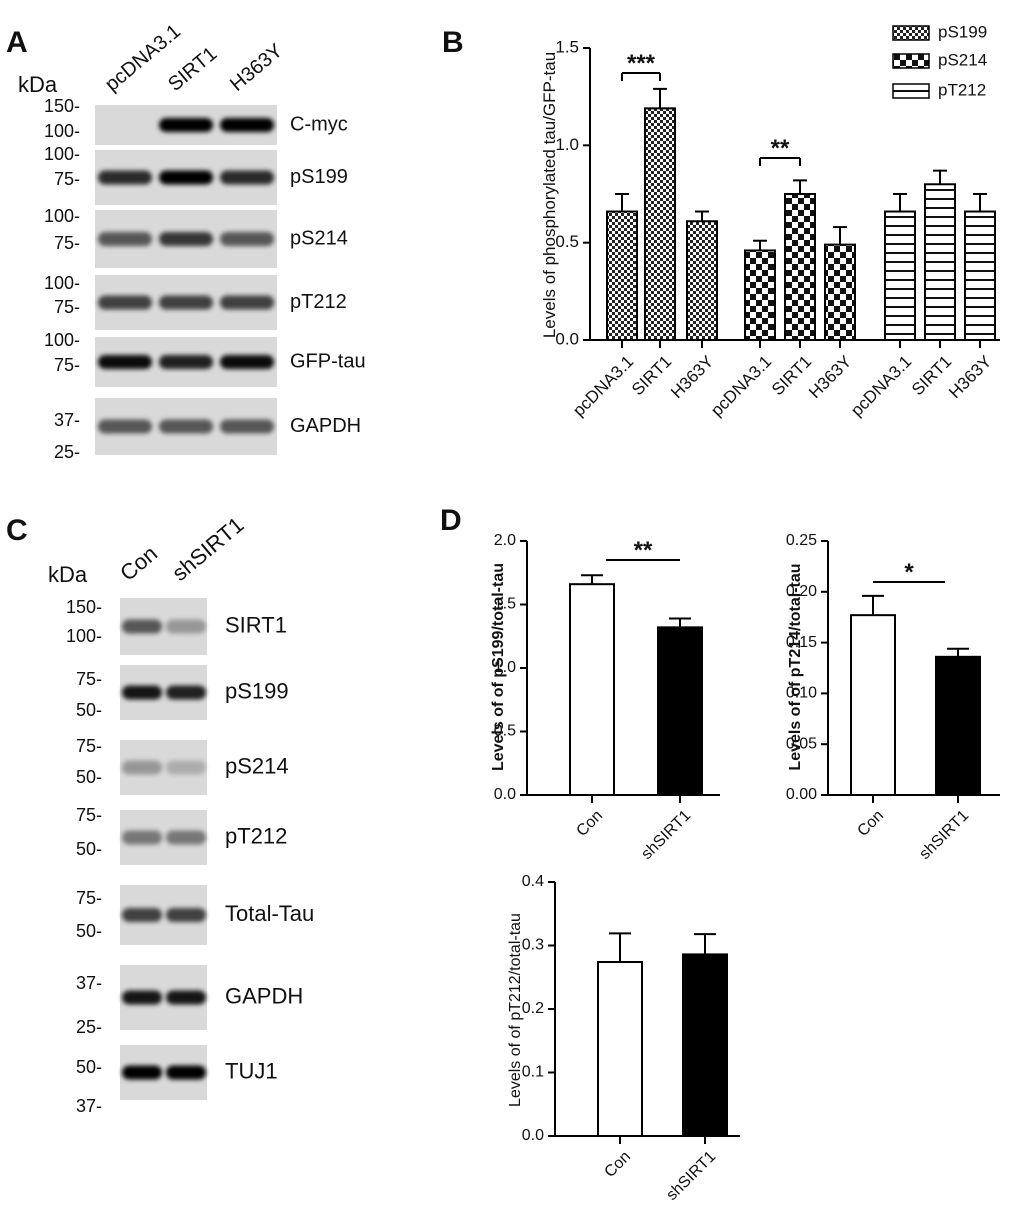 Image resolution: width=1020 pixels, height=1225 pixels. What do you see at coordinates (641, 63) in the screenshot?
I see `significance-label: ***` at bounding box center [641, 63].